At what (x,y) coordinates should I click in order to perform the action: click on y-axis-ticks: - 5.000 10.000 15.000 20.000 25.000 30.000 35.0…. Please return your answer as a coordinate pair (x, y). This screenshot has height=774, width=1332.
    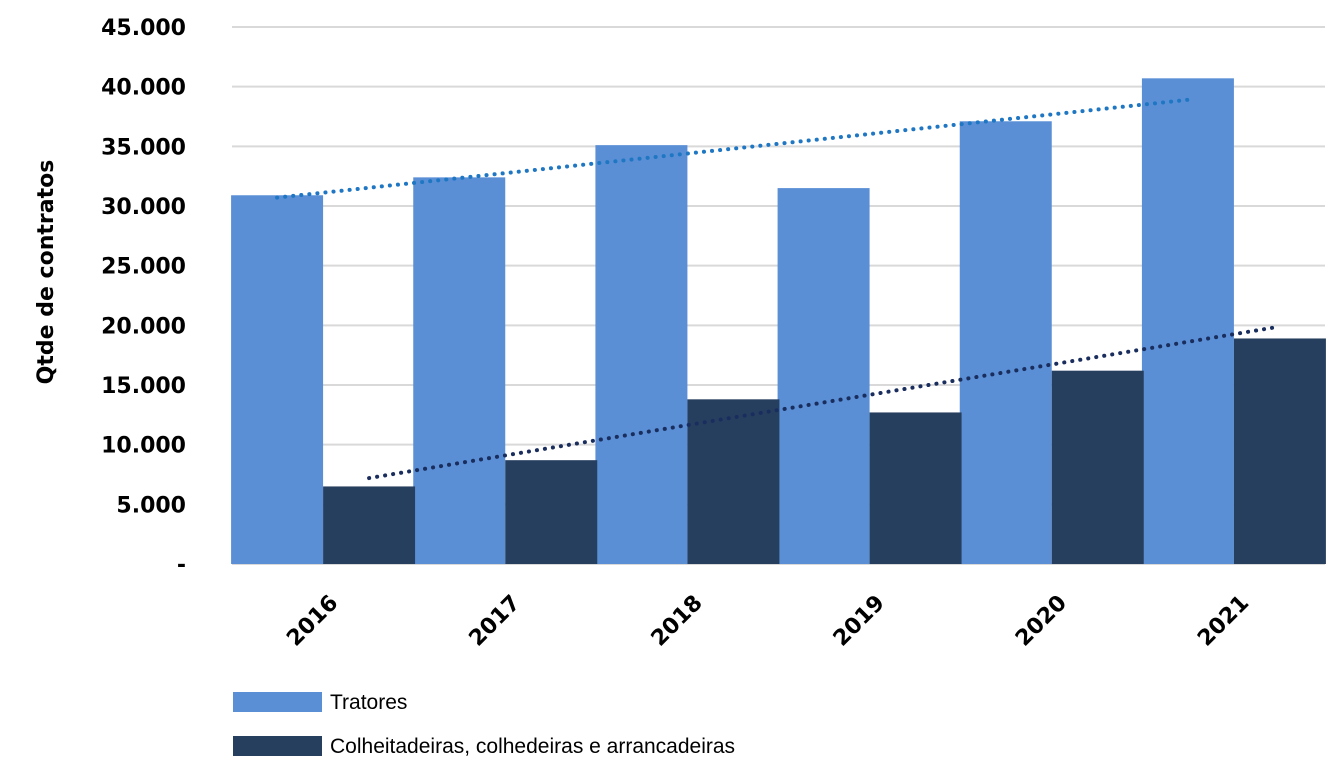
    Looking at the image, I should click on (143, 297).